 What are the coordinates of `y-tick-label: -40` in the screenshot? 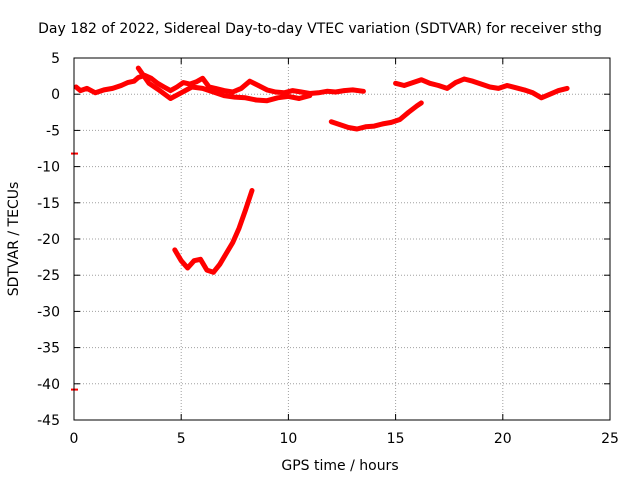 It's located at (48, 385).